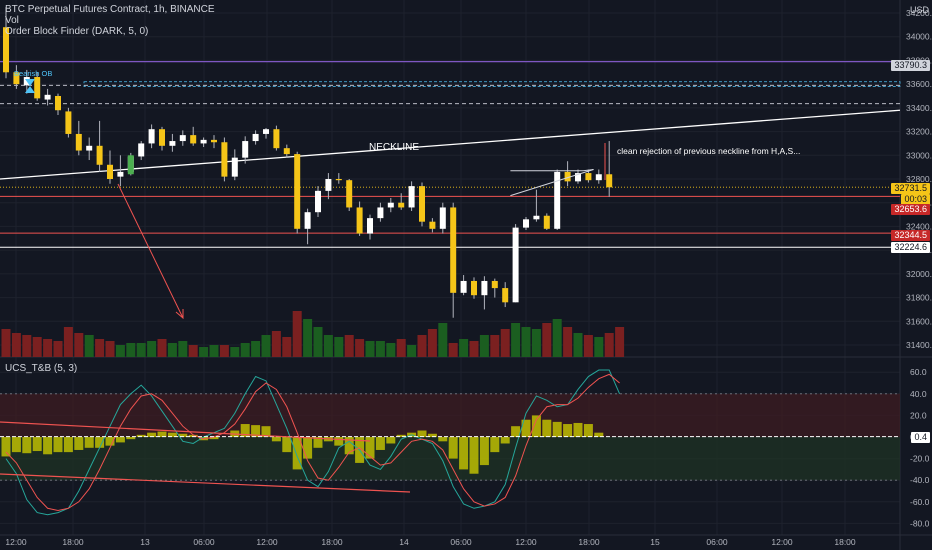 The width and height of the screenshot is (932, 550). What do you see at coordinates (30, 89) in the screenshot?
I see `bearish-ob-marker` at bounding box center [30, 89].